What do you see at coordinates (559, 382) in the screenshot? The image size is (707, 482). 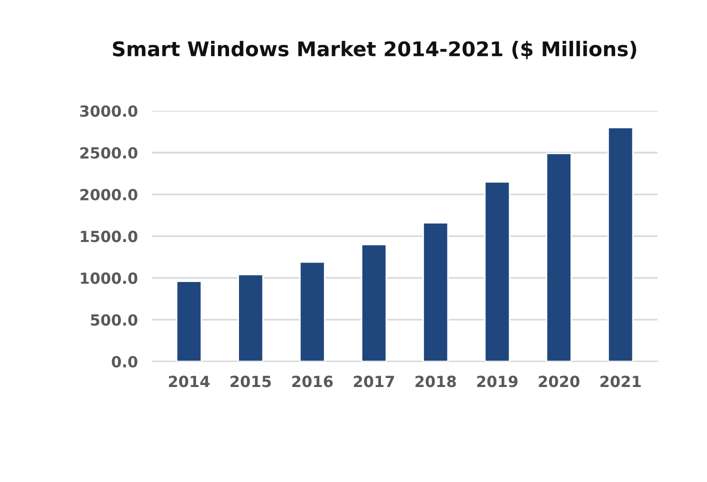 I see `x-tick-label: 2020` at bounding box center [559, 382].